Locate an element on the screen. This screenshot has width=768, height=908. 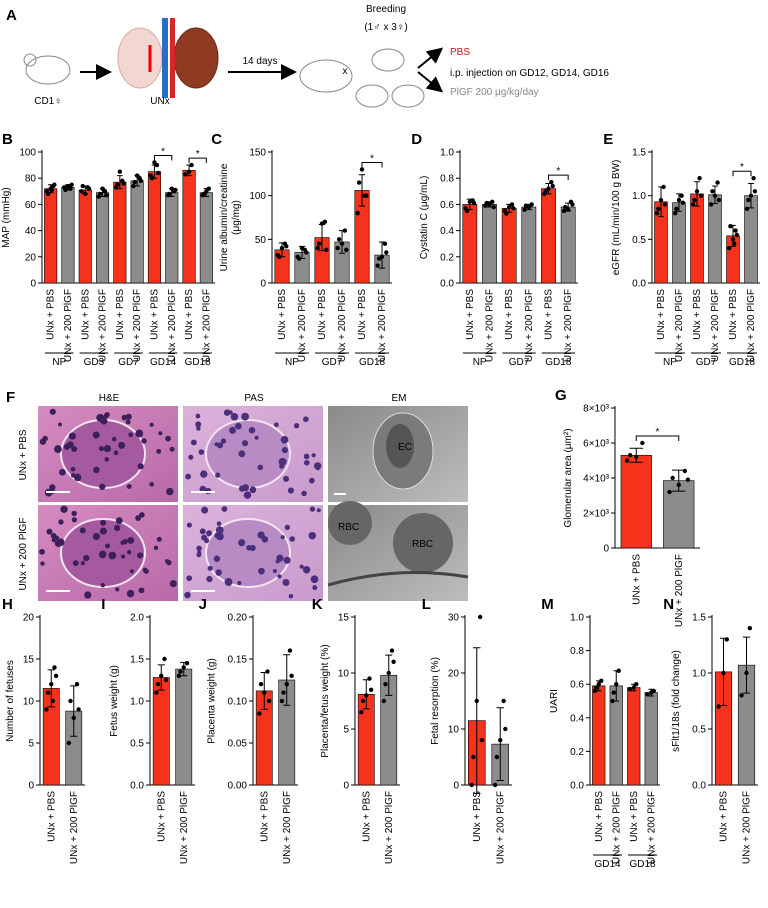
rbc is located at coordinates (350, 523).